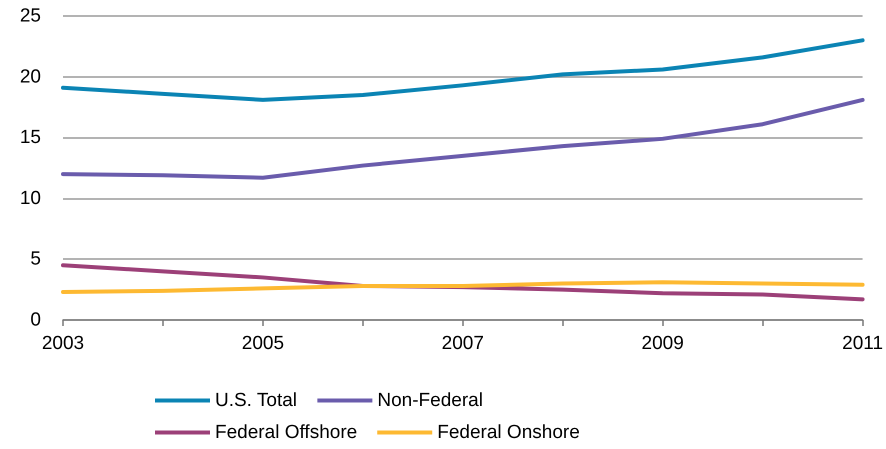 This screenshot has width=886, height=449. What do you see at coordinates (430, 400) in the screenshot?
I see `legend-label: Non-Federal` at bounding box center [430, 400].